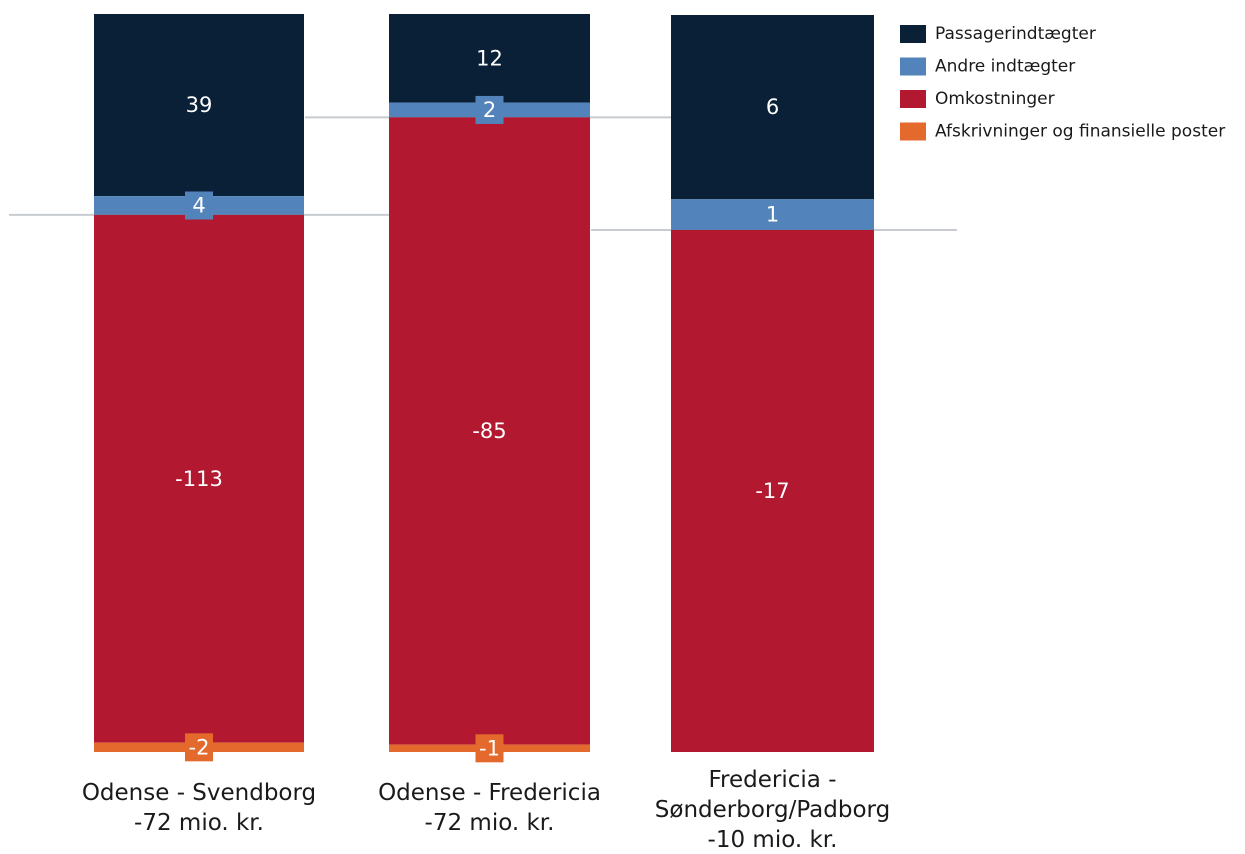 The width and height of the screenshot is (1245, 854). I want to click on data-label: -2, so click(199, 747).